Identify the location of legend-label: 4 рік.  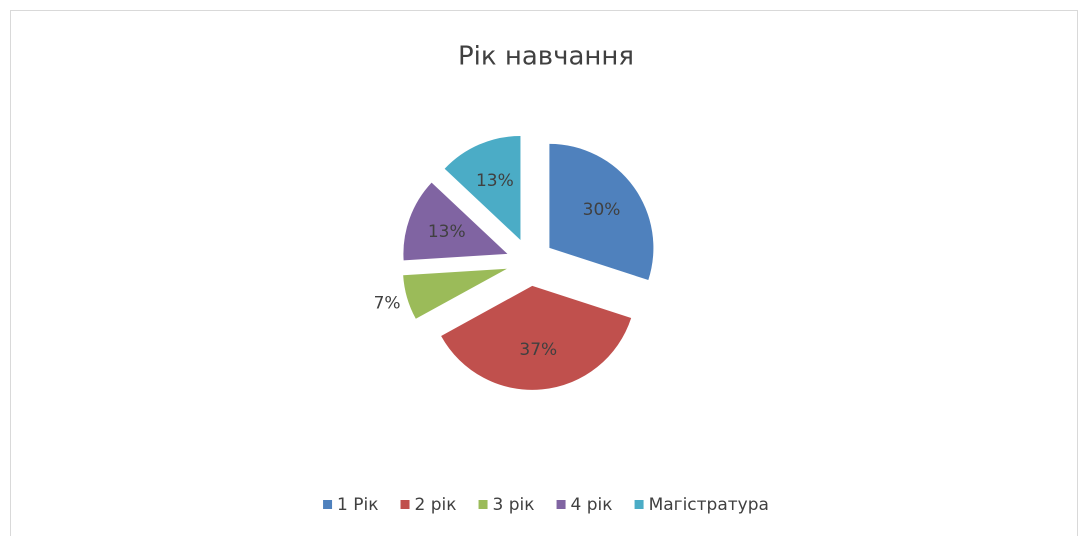
(592, 505).